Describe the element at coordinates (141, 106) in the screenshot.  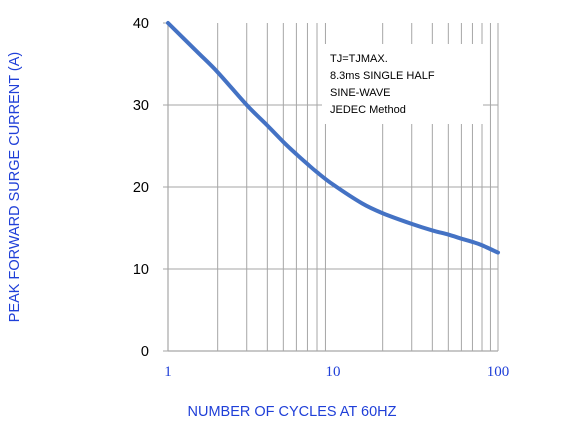
I see `y-tick-label: 30` at that location.